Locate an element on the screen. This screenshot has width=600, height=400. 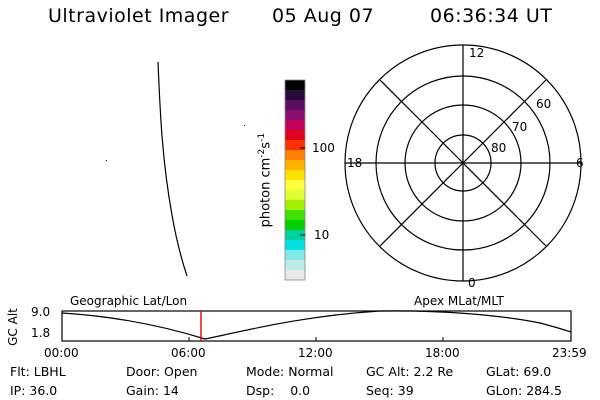
info-ip: IP: 36.0 is located at coordinates (34, 390).